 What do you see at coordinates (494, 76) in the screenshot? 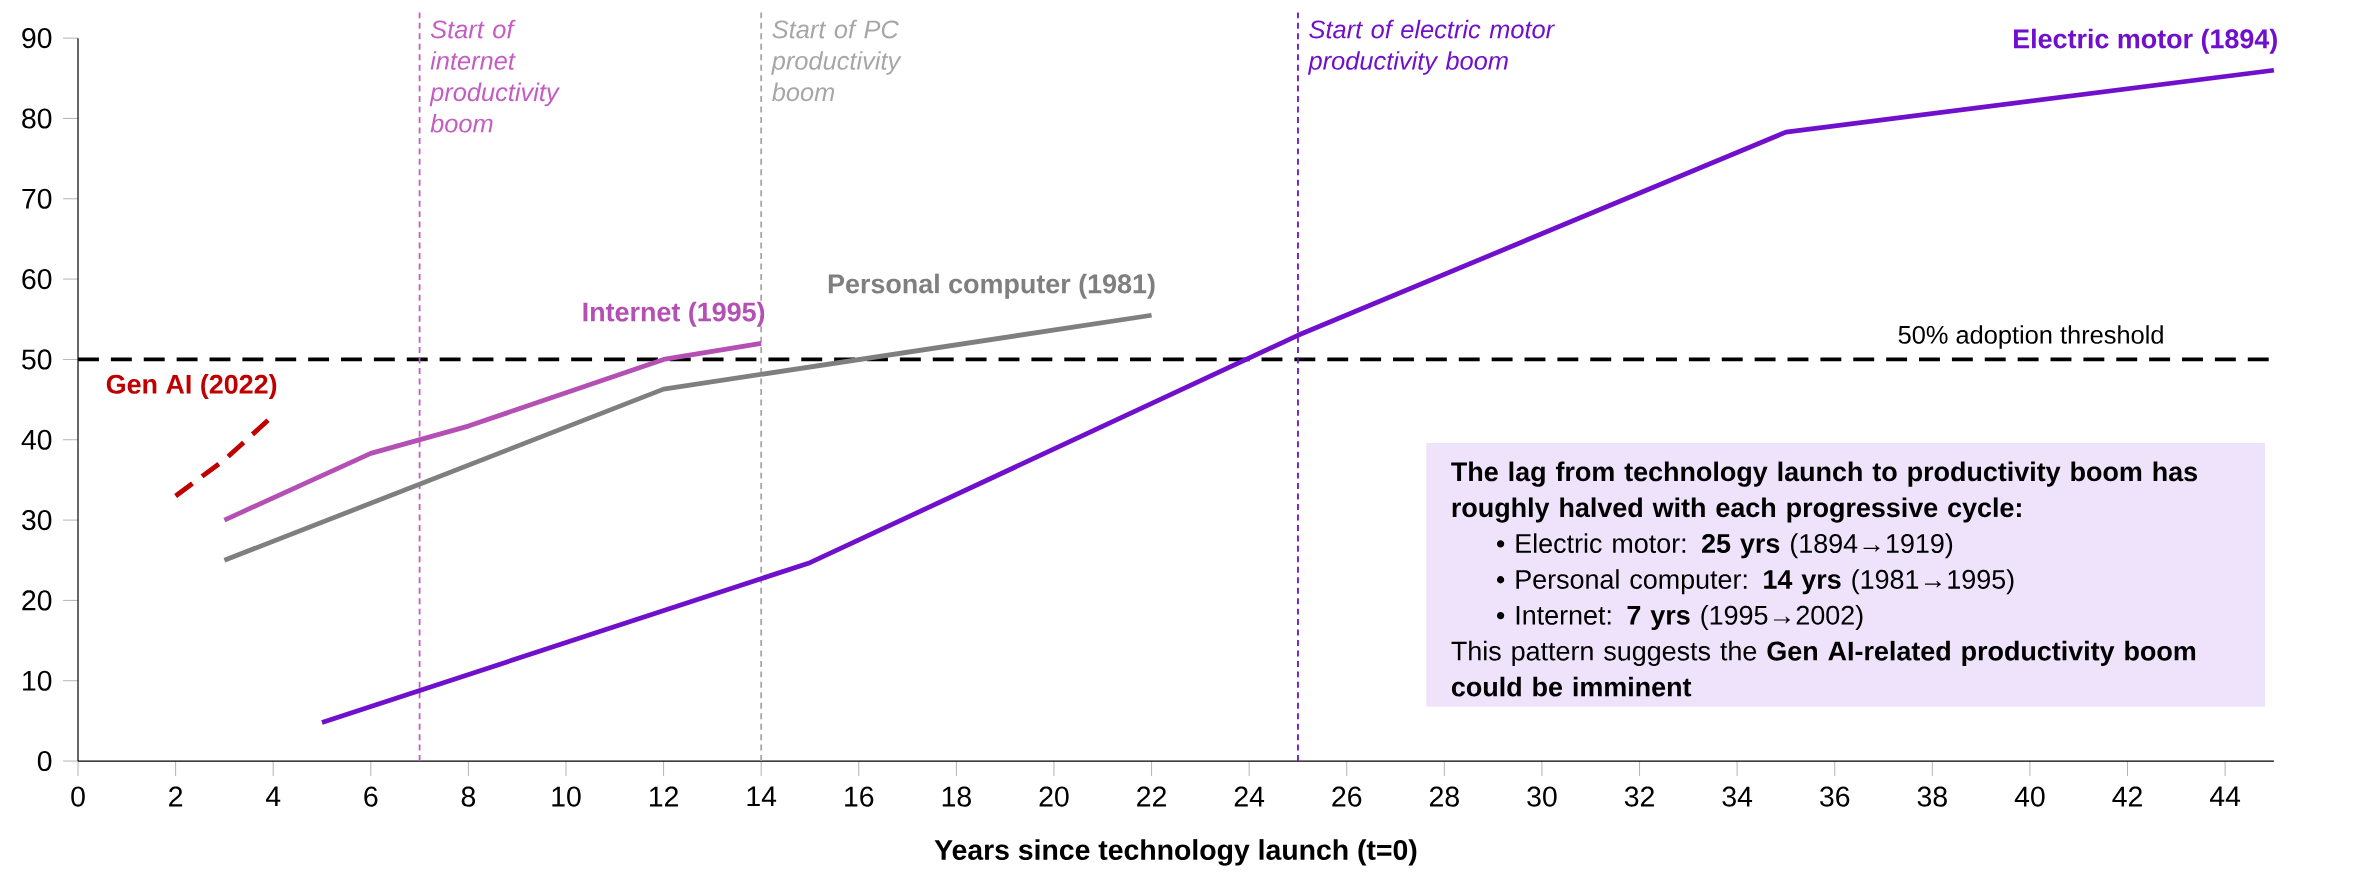
I see `ref-line-label: Start of internet productivity boom` at bounding box center [494, 76].